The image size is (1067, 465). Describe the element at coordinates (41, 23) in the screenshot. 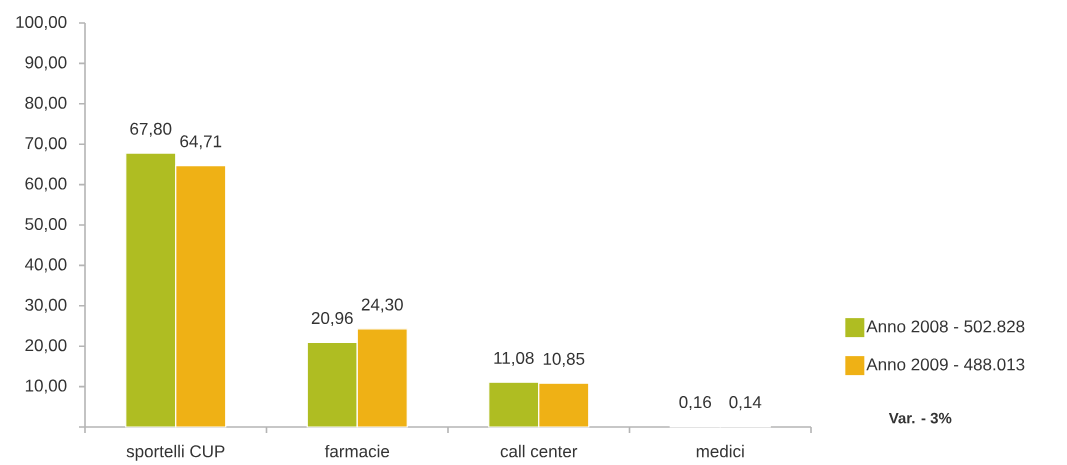

I see `y-tick-label: 100,00` at that location.